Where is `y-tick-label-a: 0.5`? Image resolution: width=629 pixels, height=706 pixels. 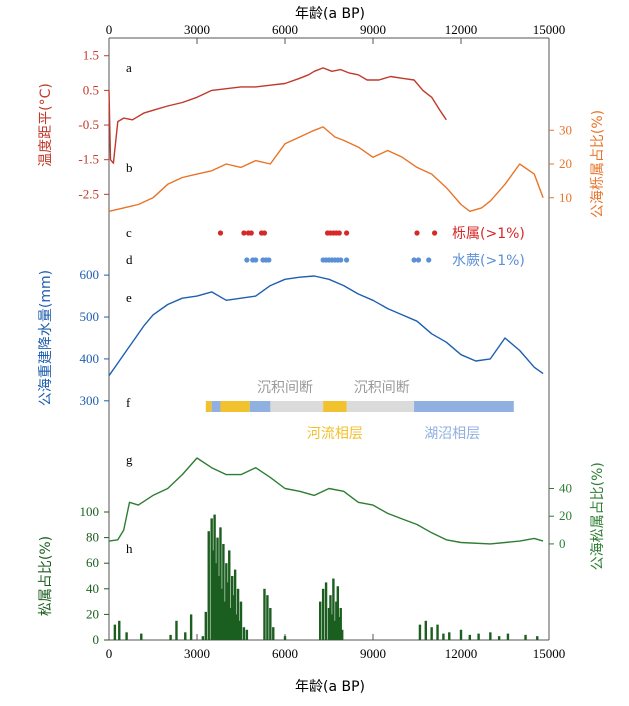
y-tick-label-a: 0.5 is located at coordinates (91, 89).